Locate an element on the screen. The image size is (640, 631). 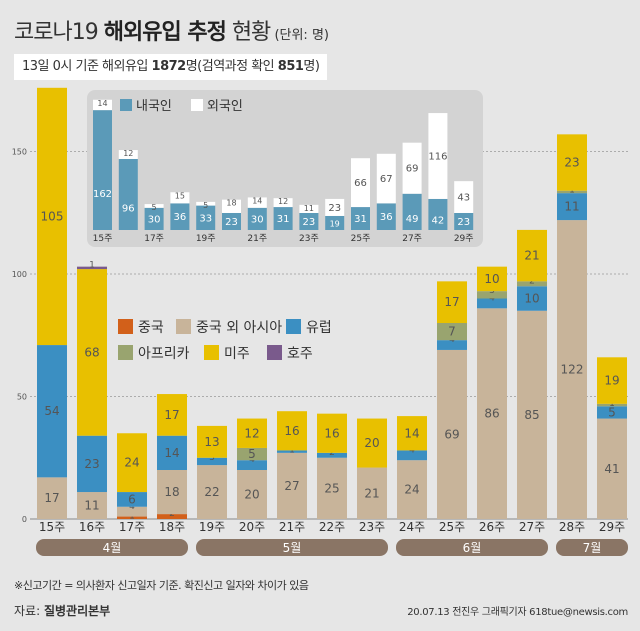
credit: 20.07.13 전진우 그래픽기자 618tue@newsis.com is located at coordinates (517, 612).